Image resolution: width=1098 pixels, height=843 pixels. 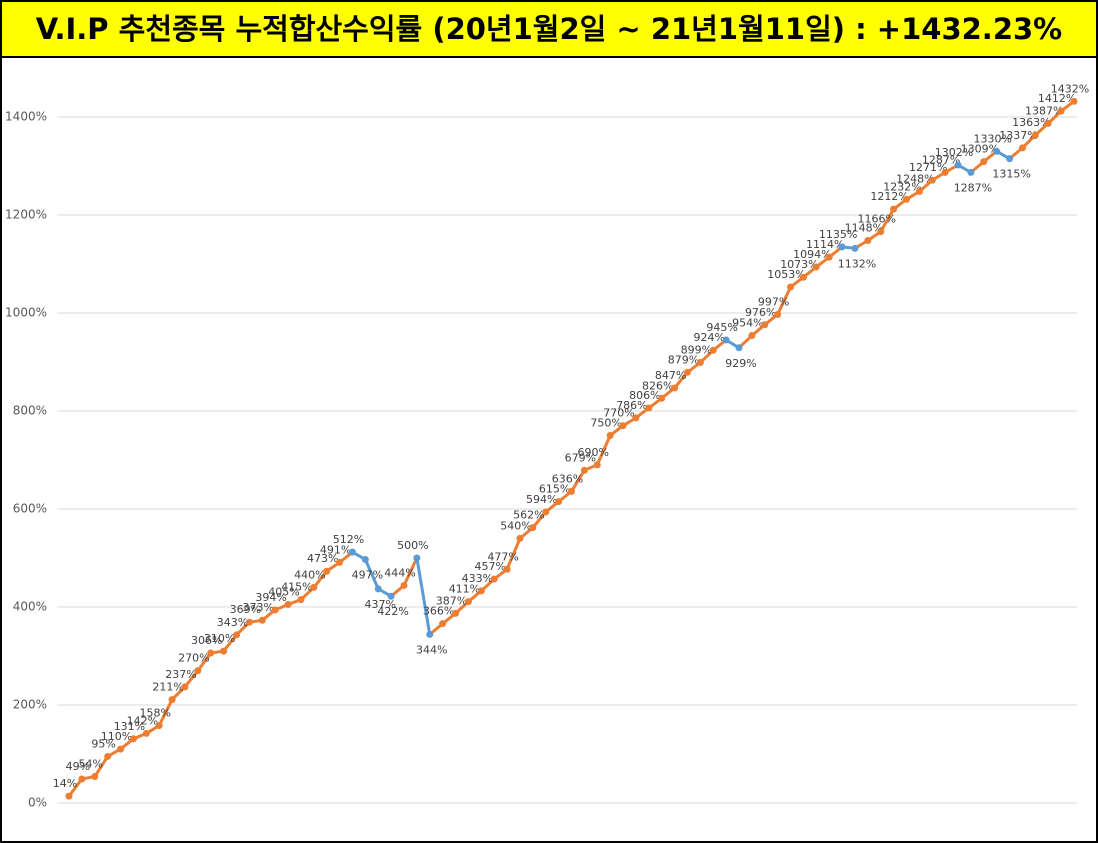 What do you see at coordinates (1070, 88) in the screenshot?
I see `data-label: 1432%` at bounding box center [1070, 88].